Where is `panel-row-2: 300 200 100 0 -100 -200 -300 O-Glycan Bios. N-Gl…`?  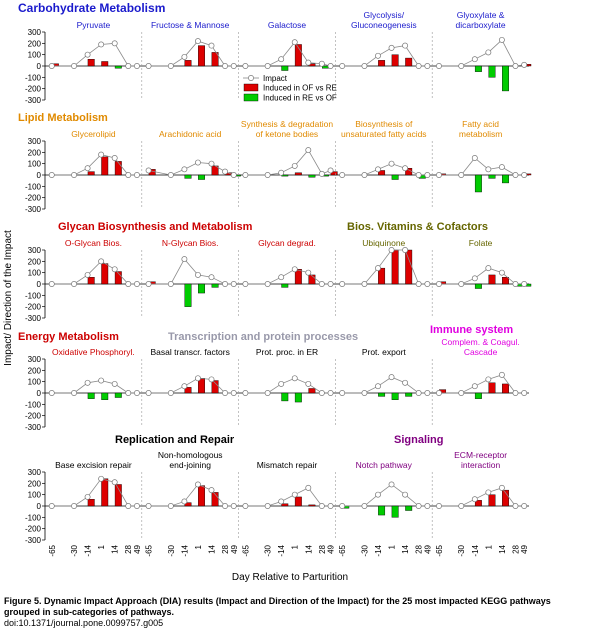
panel-row-2: 300 200 100 0 -100 -200 -300 O-Glycan Bios. N-Gl… is located at coordinates (278, 280).